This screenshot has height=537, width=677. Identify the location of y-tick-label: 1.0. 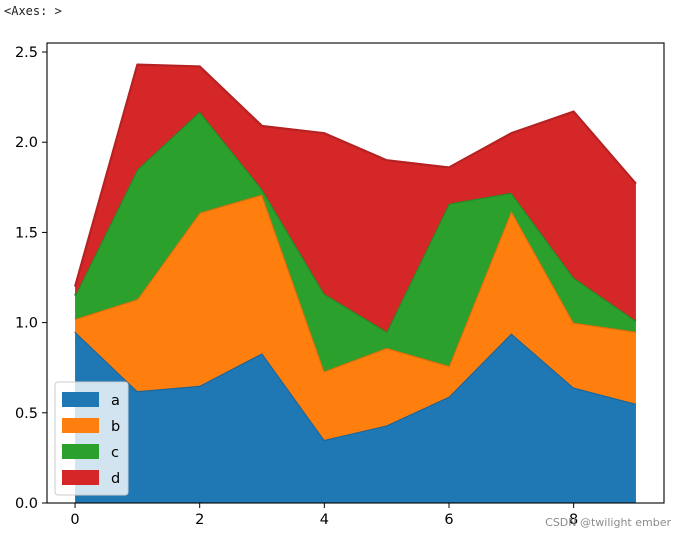
(26, 324).